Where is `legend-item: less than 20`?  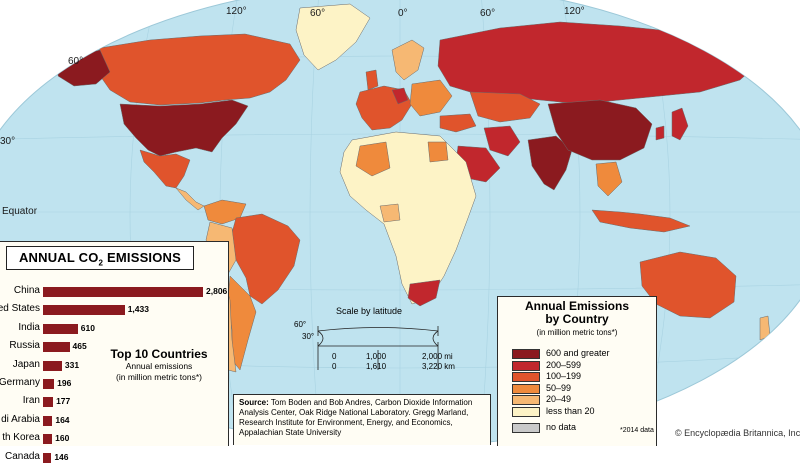 legend-item: less than 20 is located at coordinates (582, 411).